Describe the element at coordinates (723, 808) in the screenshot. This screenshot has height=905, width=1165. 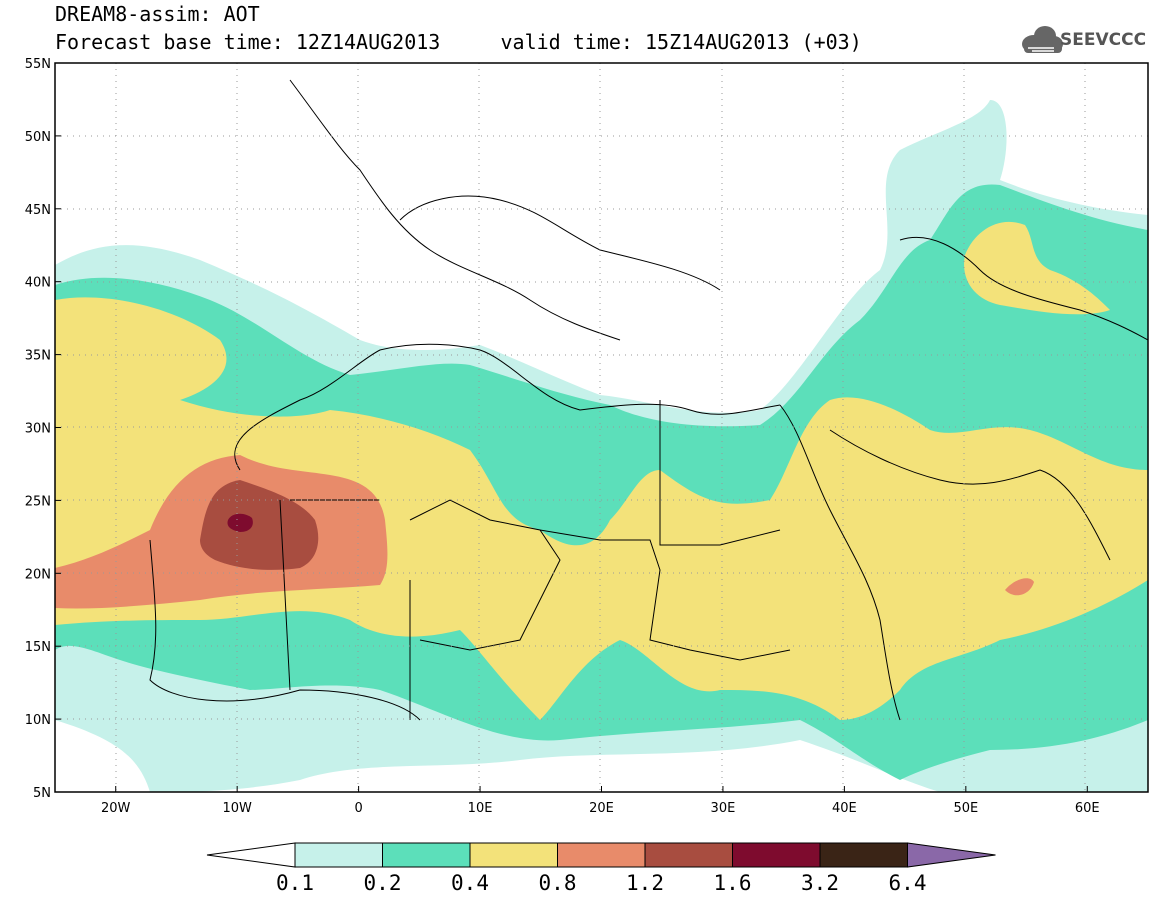
I see `lon-tick-label: 30E` at that location.